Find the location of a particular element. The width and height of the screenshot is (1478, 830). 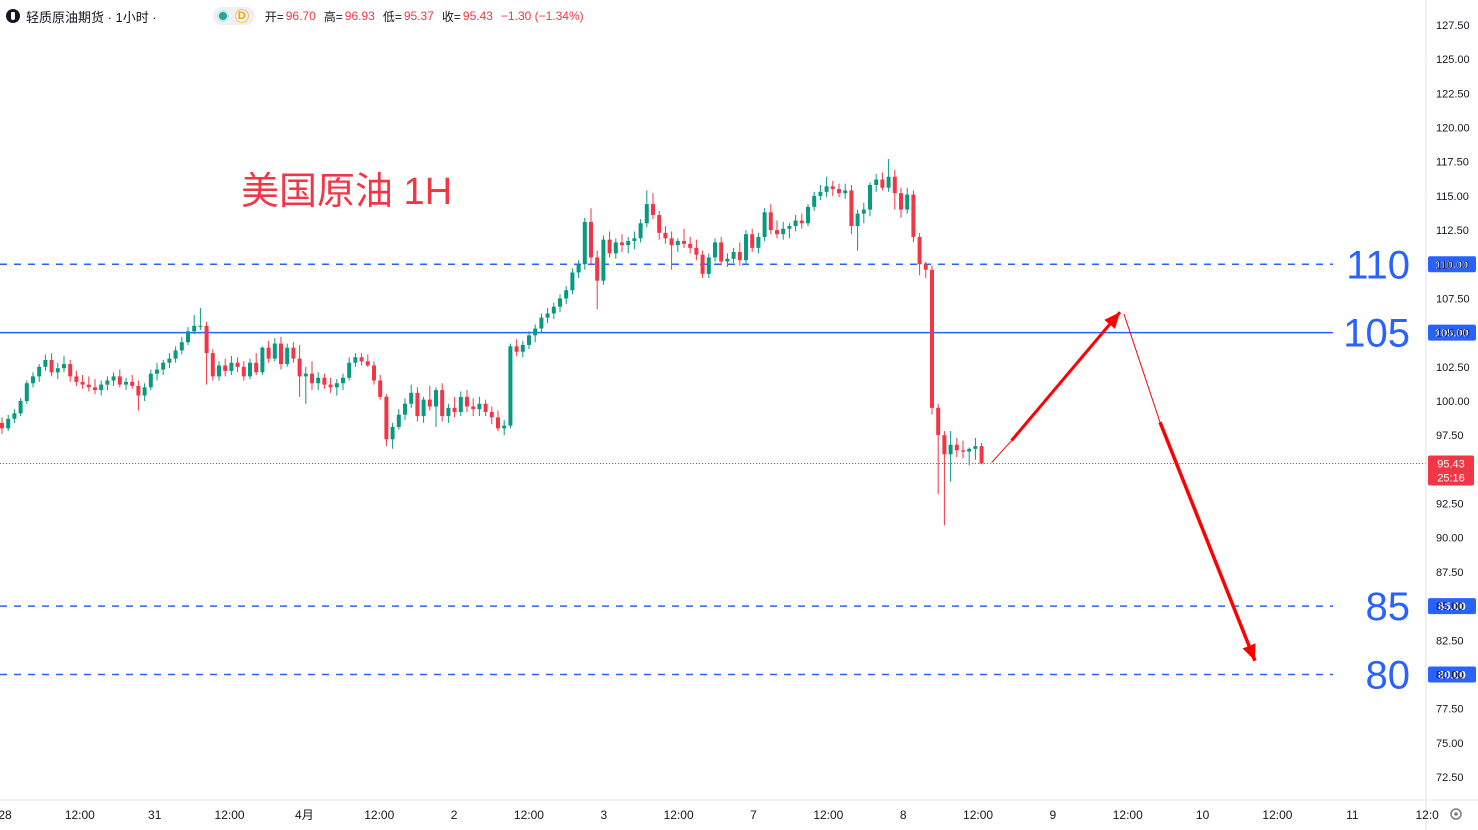

y-tick-label: 110.00 is located at coordinates (1452, 265).